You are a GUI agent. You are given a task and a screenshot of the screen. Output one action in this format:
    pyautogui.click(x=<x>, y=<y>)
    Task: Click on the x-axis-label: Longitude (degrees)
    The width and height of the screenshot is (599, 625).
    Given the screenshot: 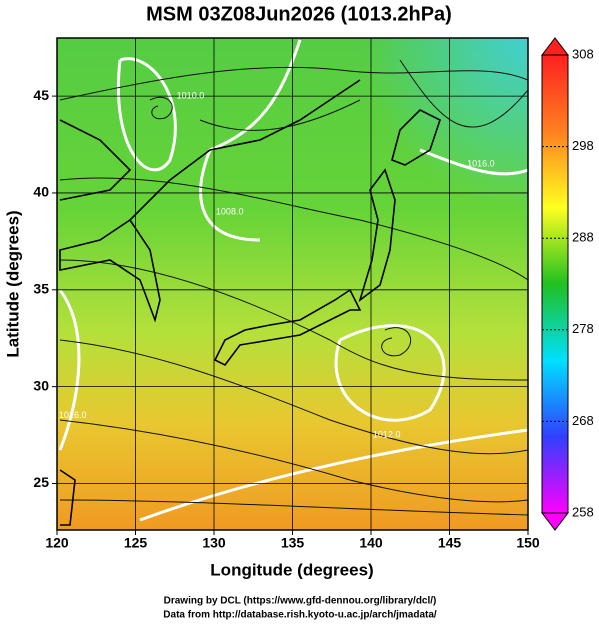 What is the action you would take?
    pyautogui.click(x=291, y=569)
    